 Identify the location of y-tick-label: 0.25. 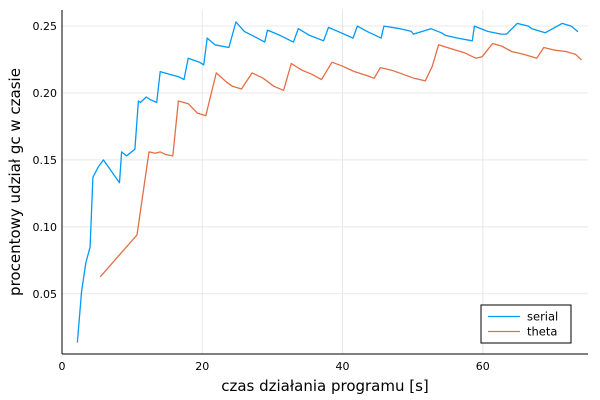
(45, 26).